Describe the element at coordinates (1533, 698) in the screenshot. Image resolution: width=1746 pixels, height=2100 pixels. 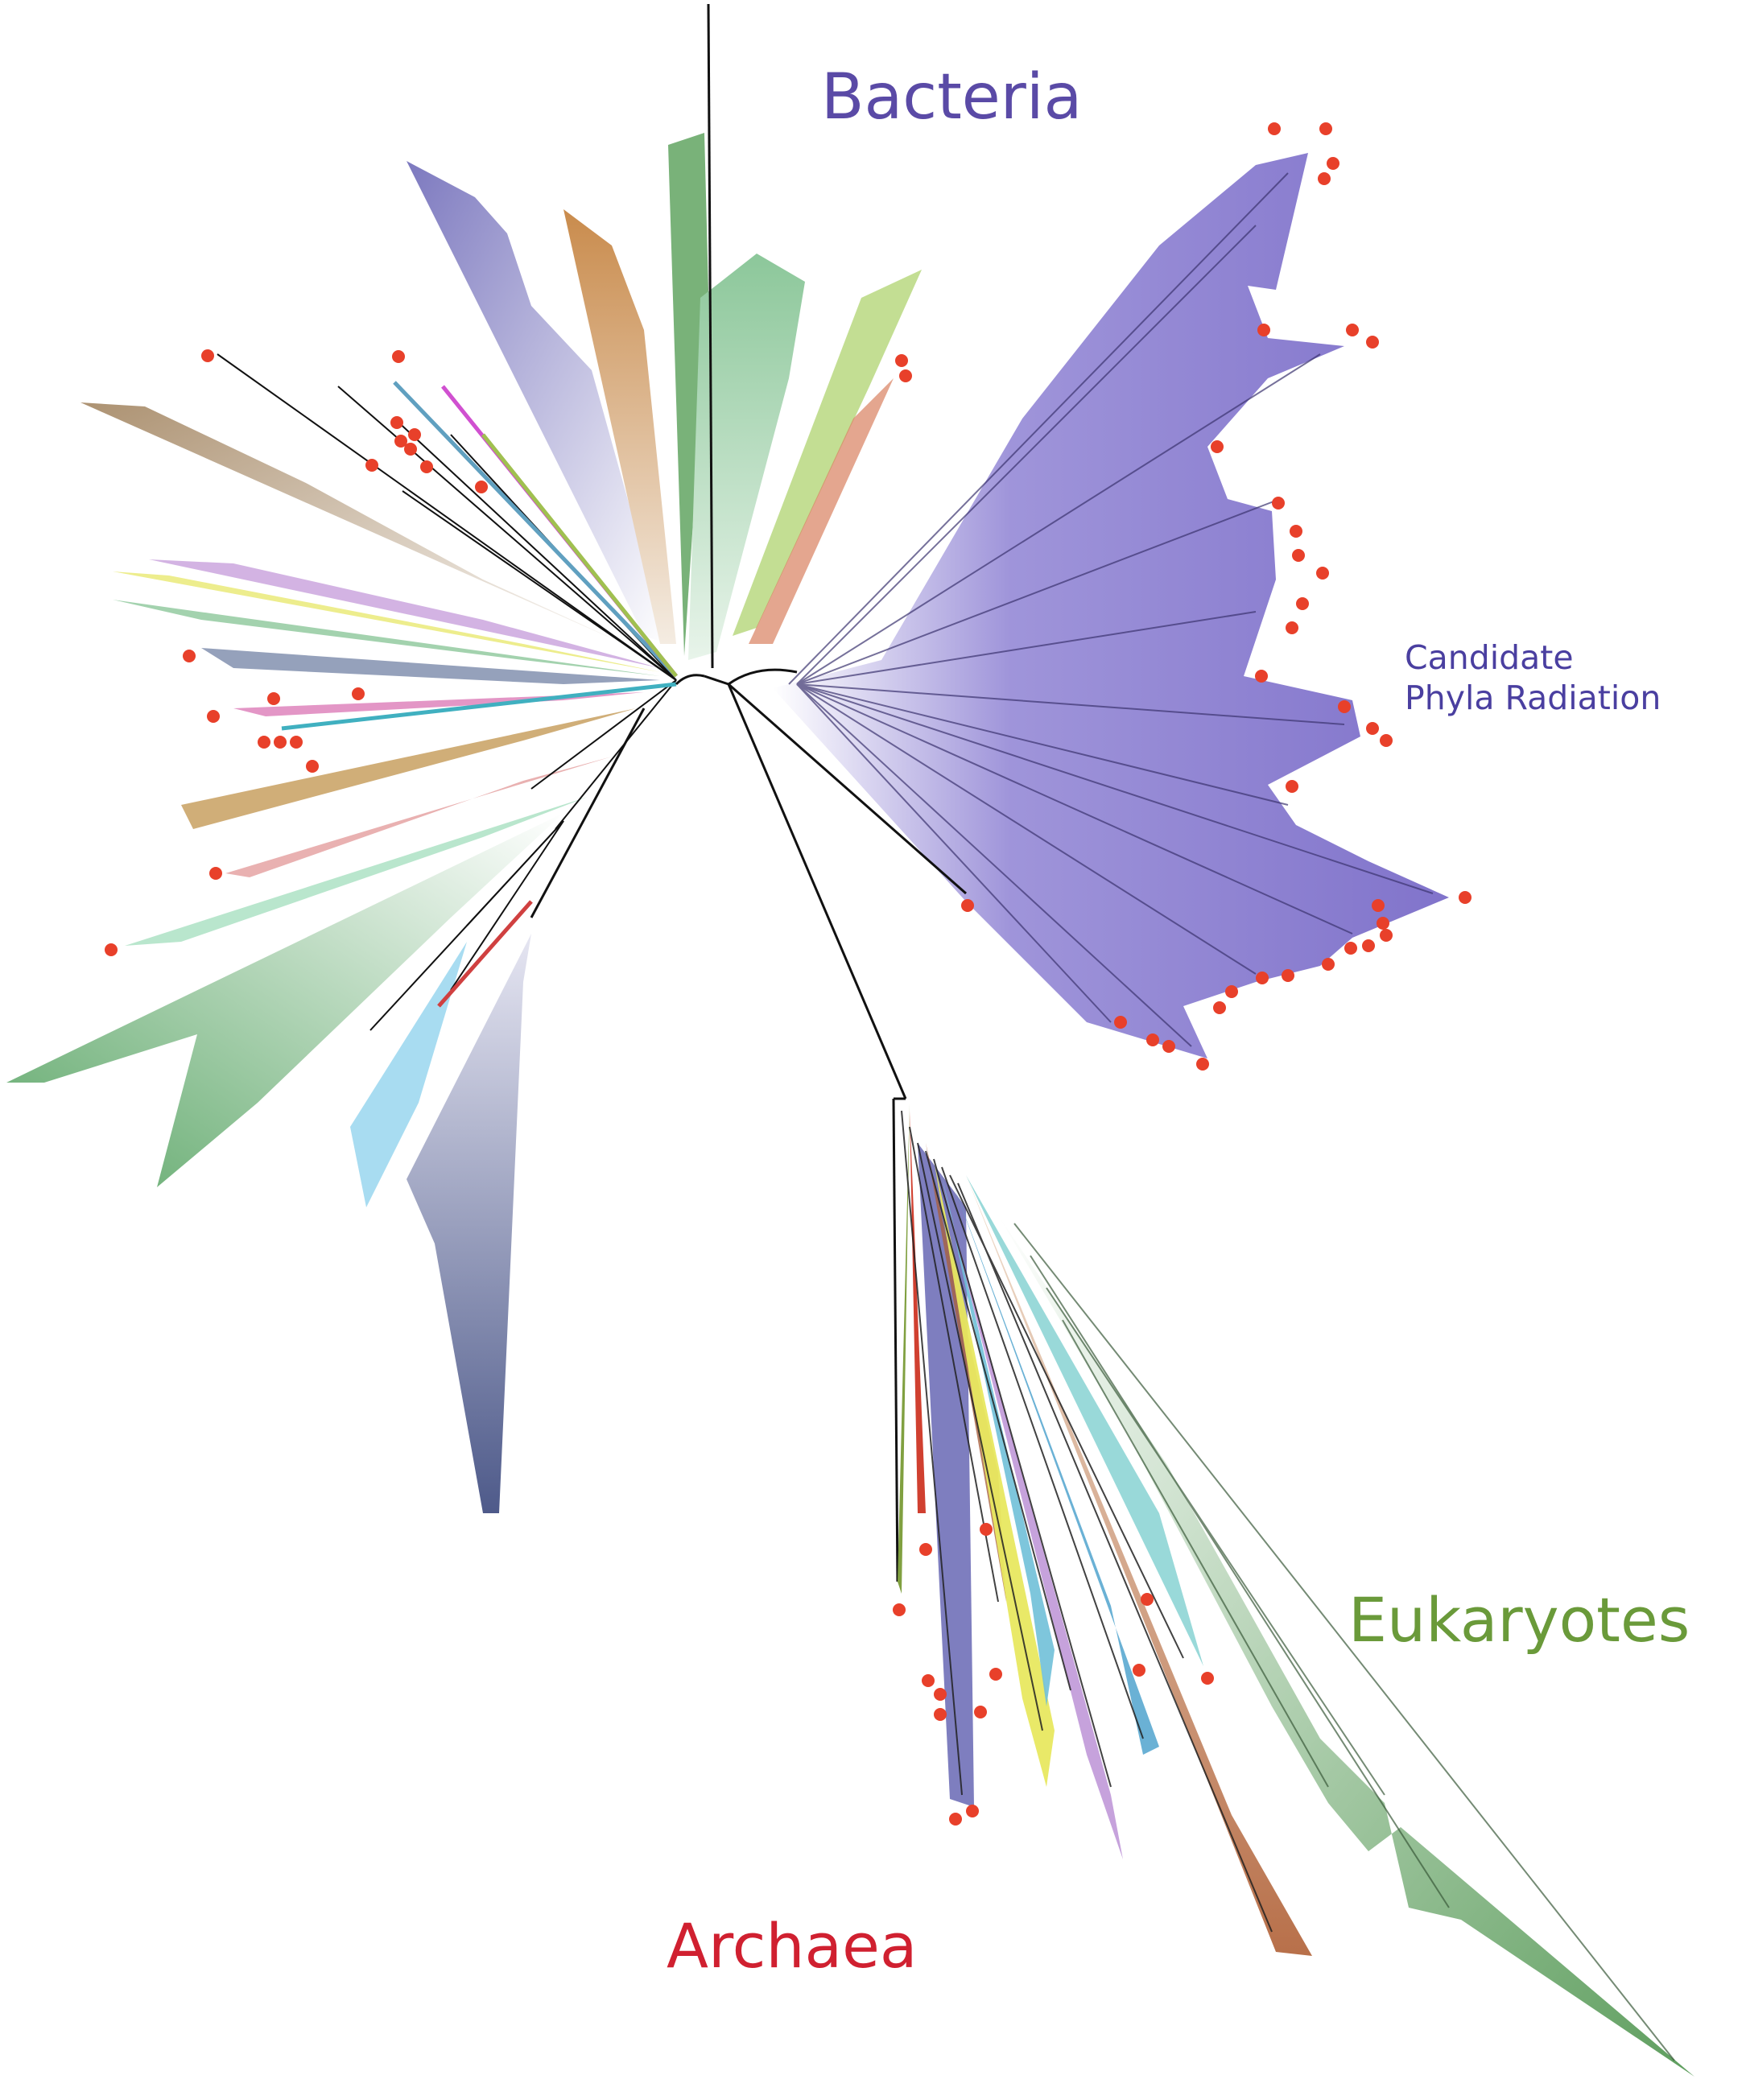
I see `cpr-label-line2: Phyla Radiation` at that location.